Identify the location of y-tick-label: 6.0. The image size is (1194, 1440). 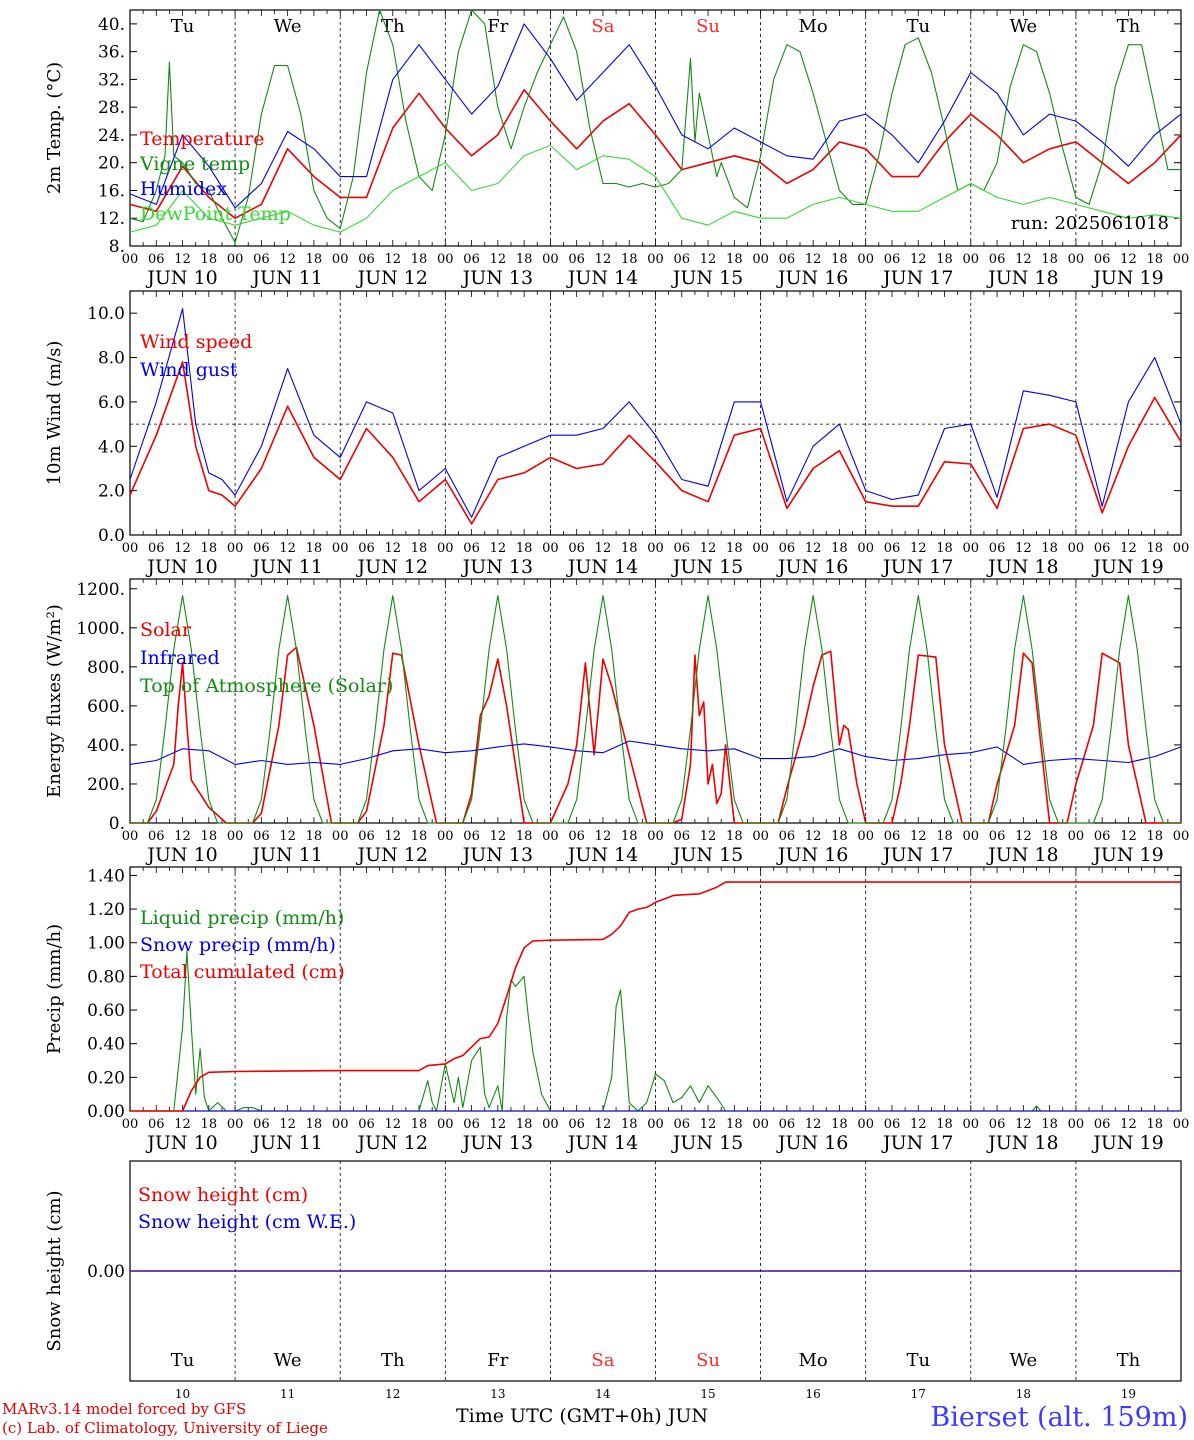
(111, 403).